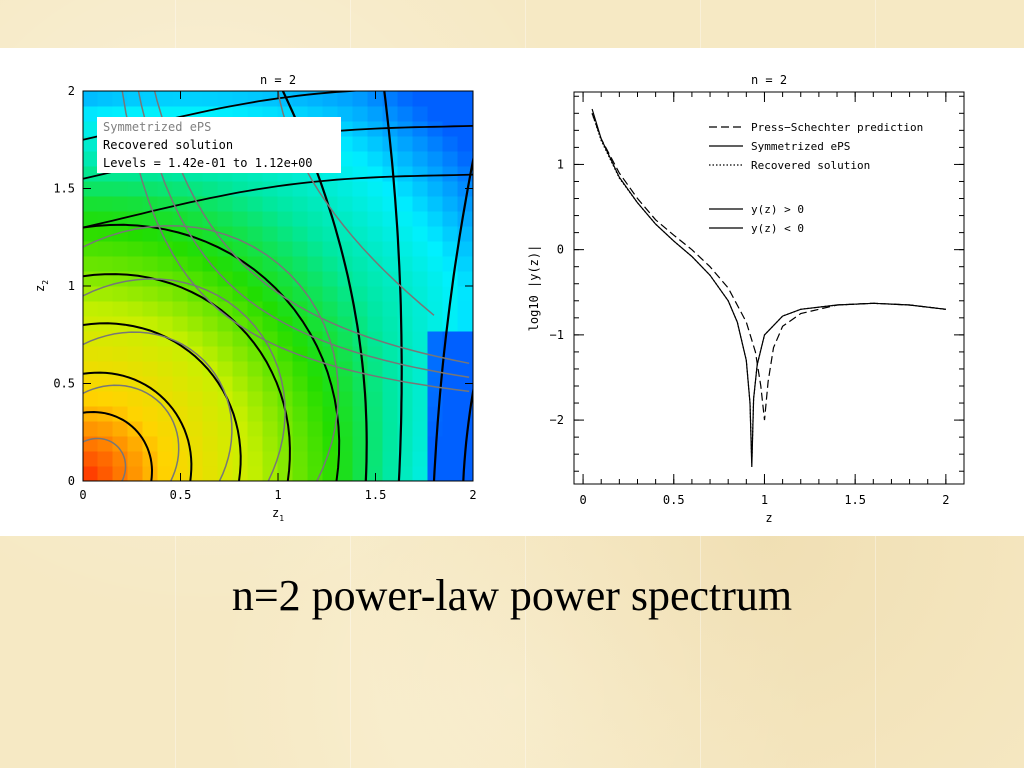 The height and width of the screenshot is (768, 1024). I want to click on y-tick-label: 0.5, so click(64, 384).